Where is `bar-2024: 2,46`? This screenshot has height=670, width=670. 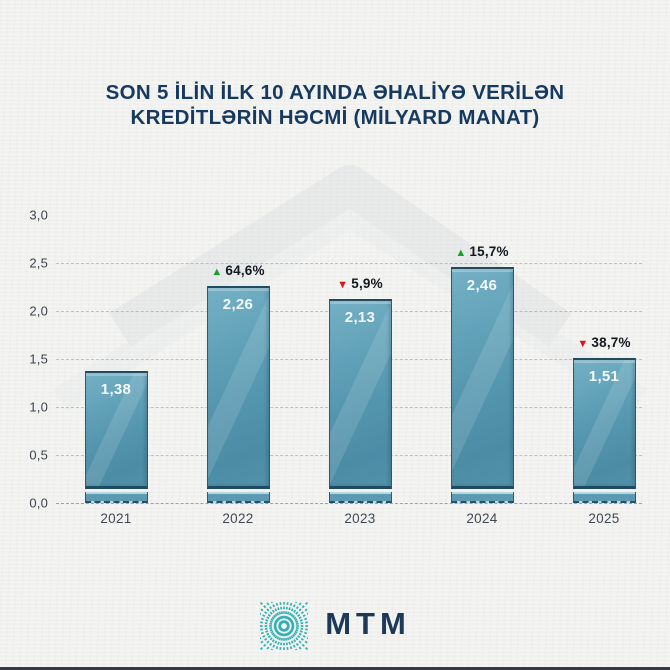 bar-2024: 2,46 is located at coordinates (482, 377).